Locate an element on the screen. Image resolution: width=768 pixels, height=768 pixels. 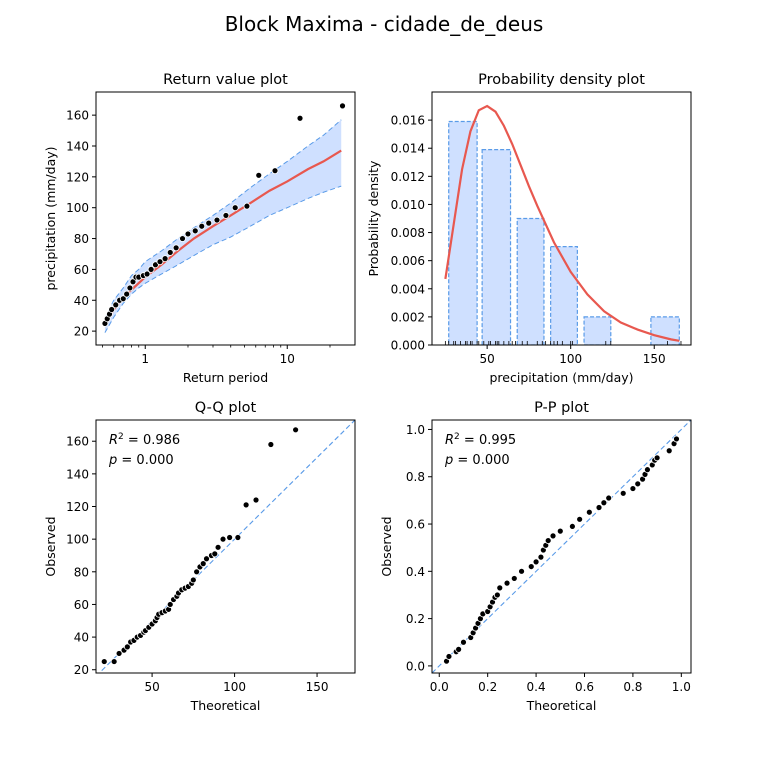
y-tick-label: 0.002 is located at coordinates (408, 317).